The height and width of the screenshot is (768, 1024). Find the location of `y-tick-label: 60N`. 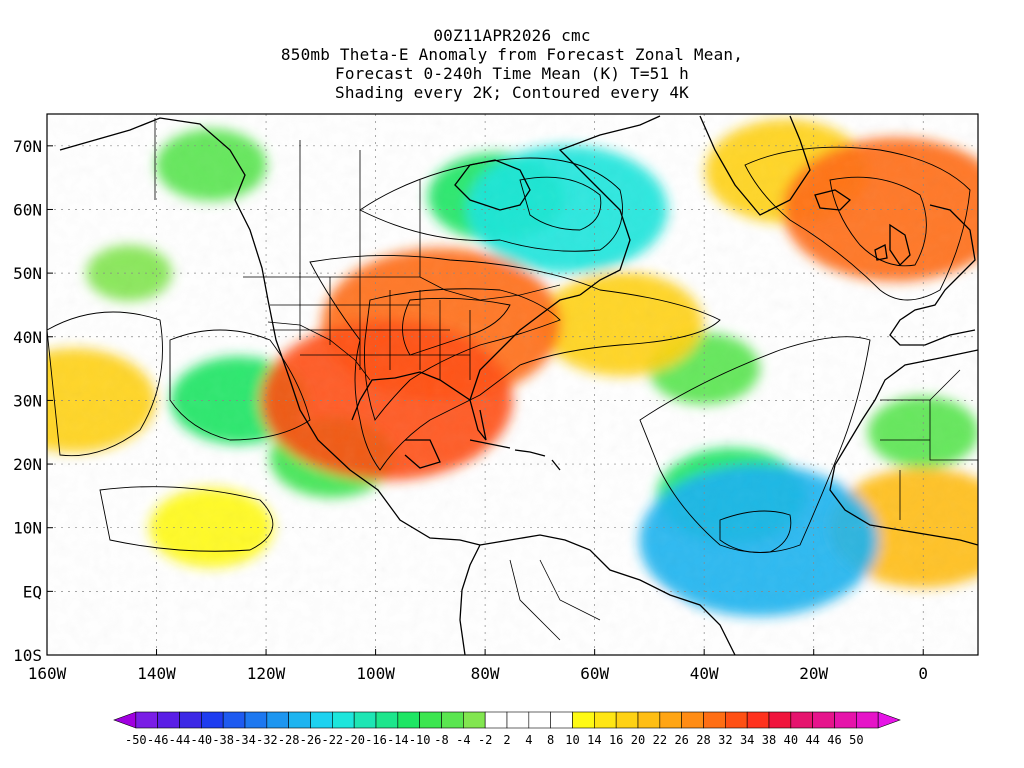

y-tick-label: 60N is located at coordinates (27, 209).